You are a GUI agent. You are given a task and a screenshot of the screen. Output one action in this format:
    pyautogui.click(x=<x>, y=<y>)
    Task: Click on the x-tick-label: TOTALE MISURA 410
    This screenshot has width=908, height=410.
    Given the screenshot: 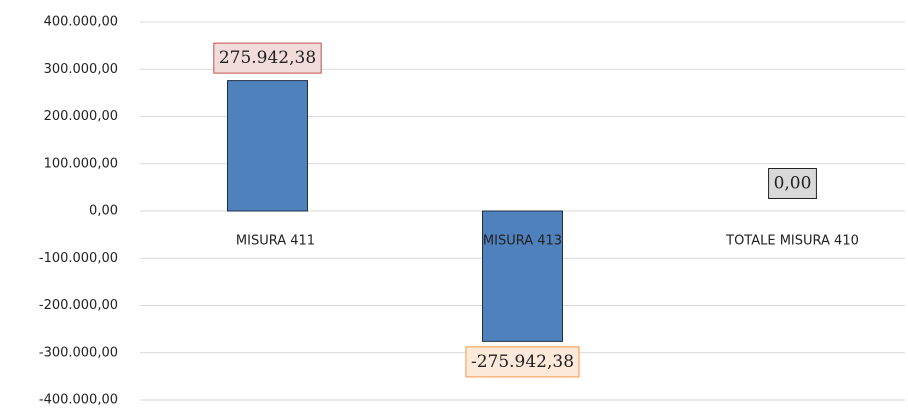 What is the action you would take?
    pyautogui.click(x=792, y=241)
    